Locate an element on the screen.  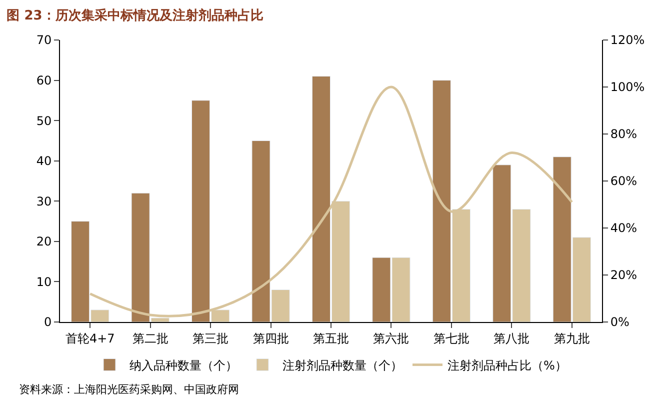
chart-title: 图 23：历次集采中标情况及注射剂品种占比 is located at coordinates (135, 15).